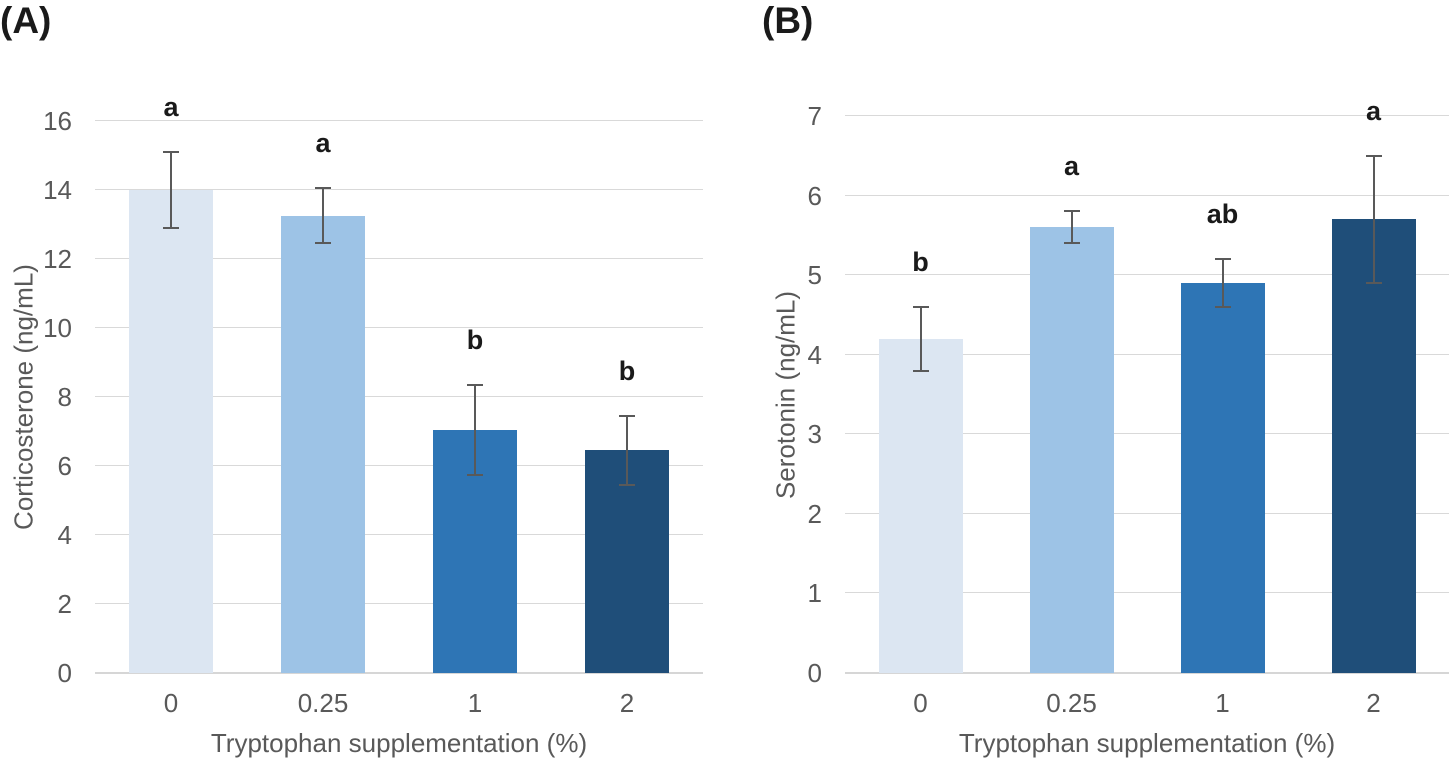 The image size is (1452, 764). I want to click on panel-label-B: (B), so click(788, 20).